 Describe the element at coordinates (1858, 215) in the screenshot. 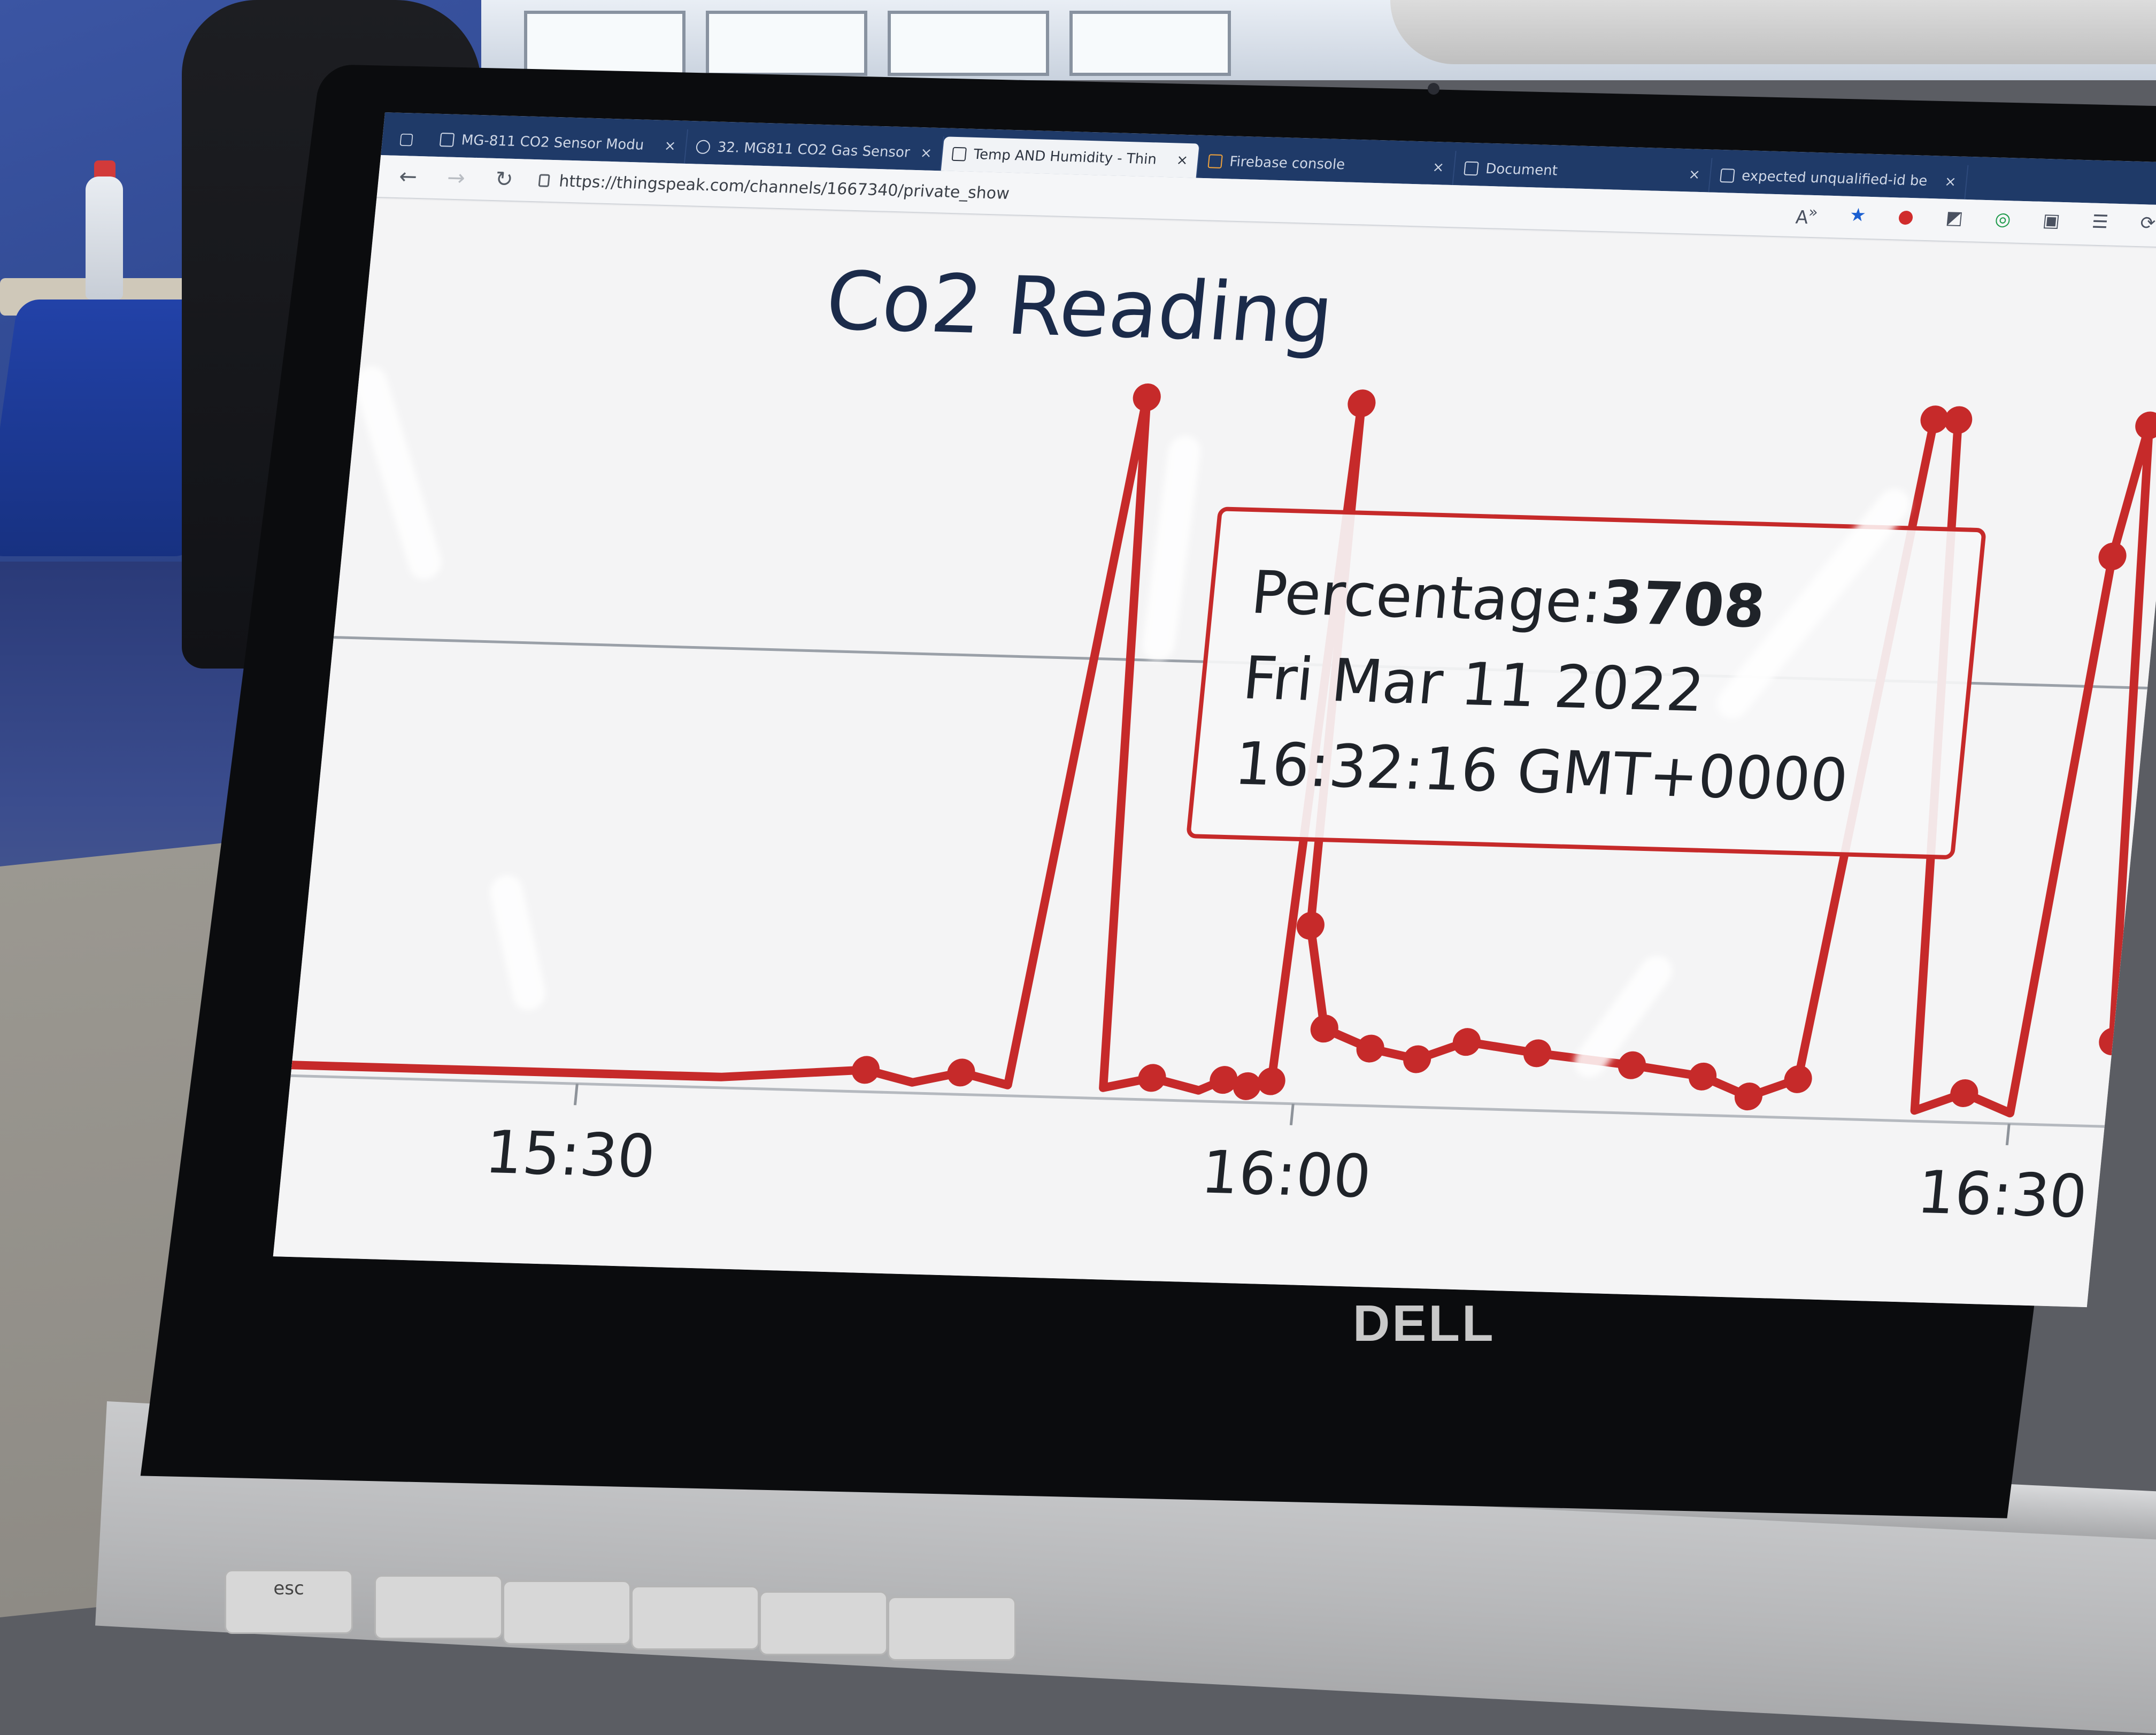

I see `favorite-star-icon: ★` at that location.